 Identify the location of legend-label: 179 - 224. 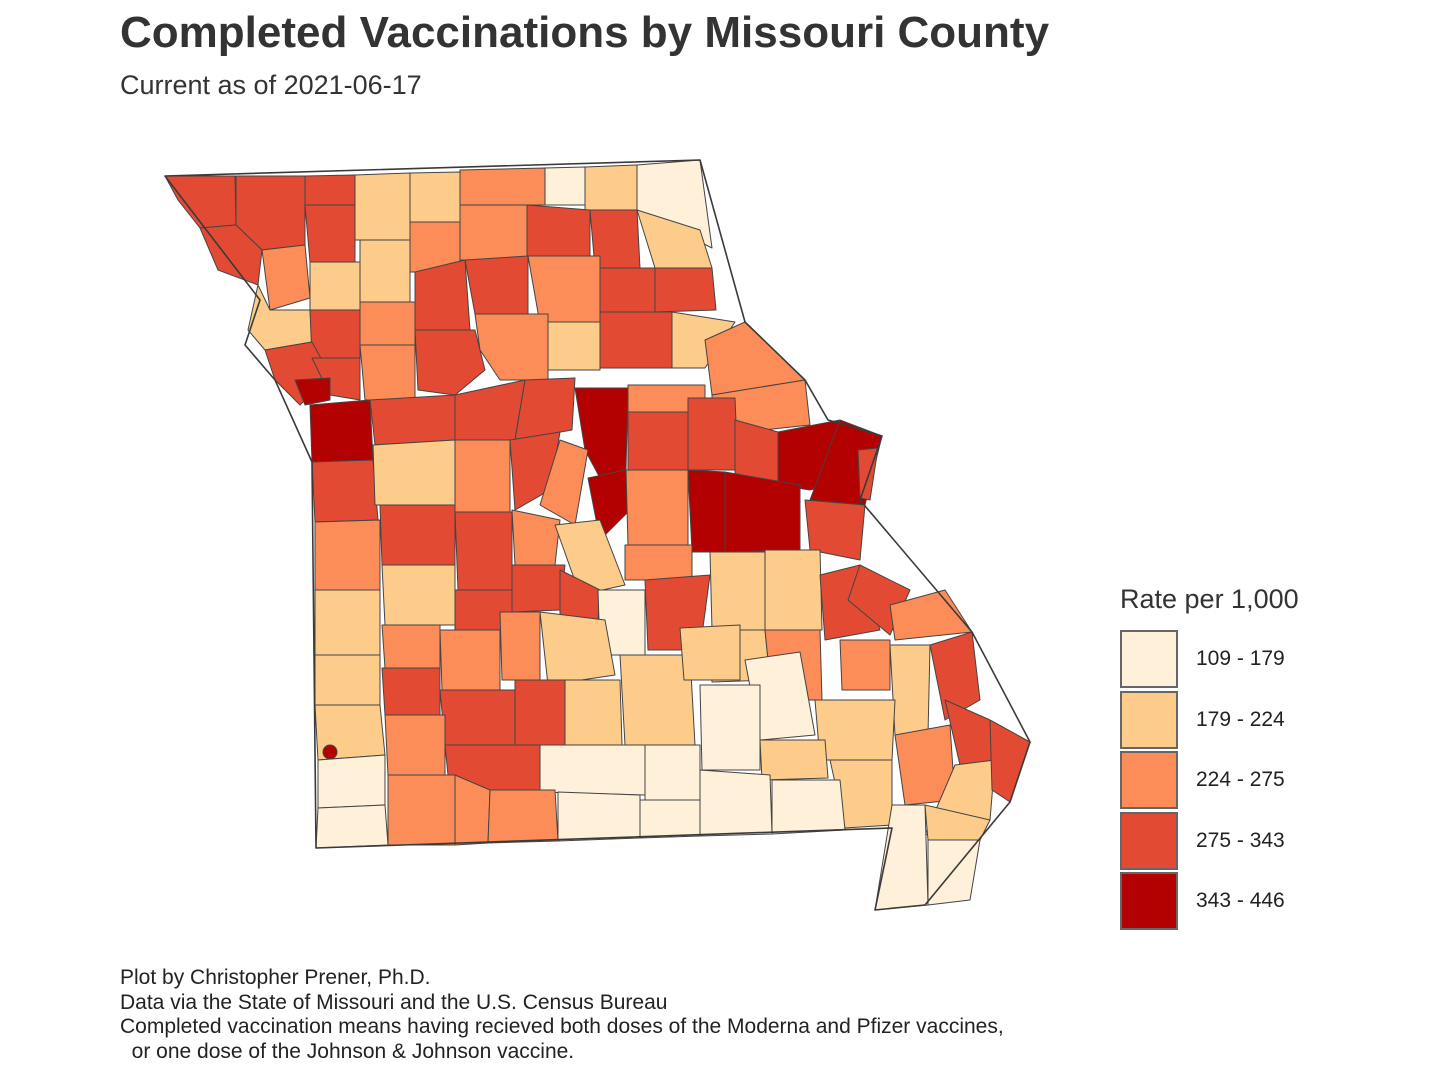
(1240, 719).